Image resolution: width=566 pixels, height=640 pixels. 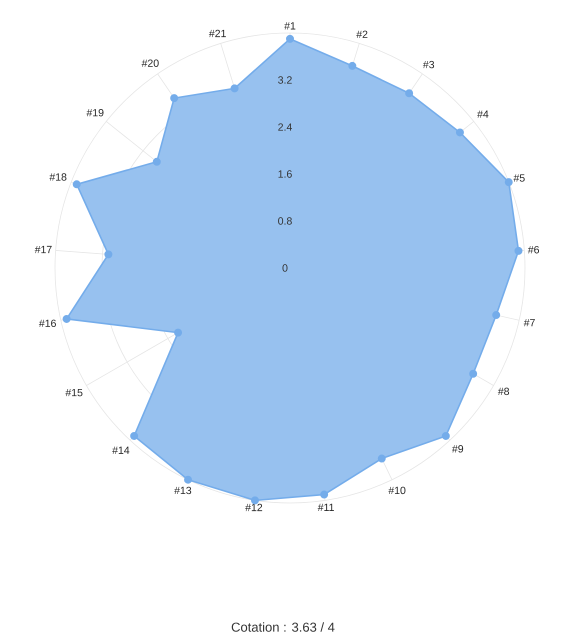 What do you see at coordinates (534, 250) in the screenshot?
I see `spoke-label: #6` at bounding box center [534, 250].